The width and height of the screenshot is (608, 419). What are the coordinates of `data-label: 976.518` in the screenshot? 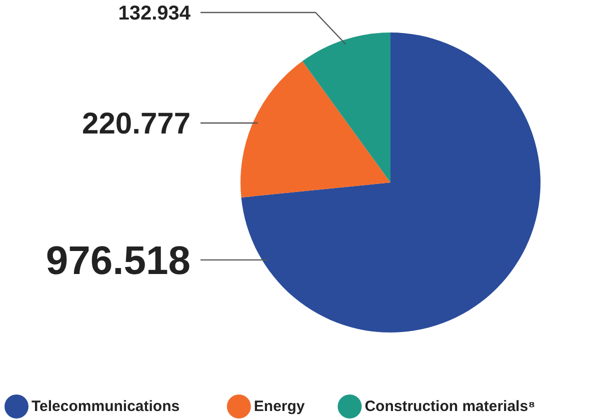 It's located at (118, 260).